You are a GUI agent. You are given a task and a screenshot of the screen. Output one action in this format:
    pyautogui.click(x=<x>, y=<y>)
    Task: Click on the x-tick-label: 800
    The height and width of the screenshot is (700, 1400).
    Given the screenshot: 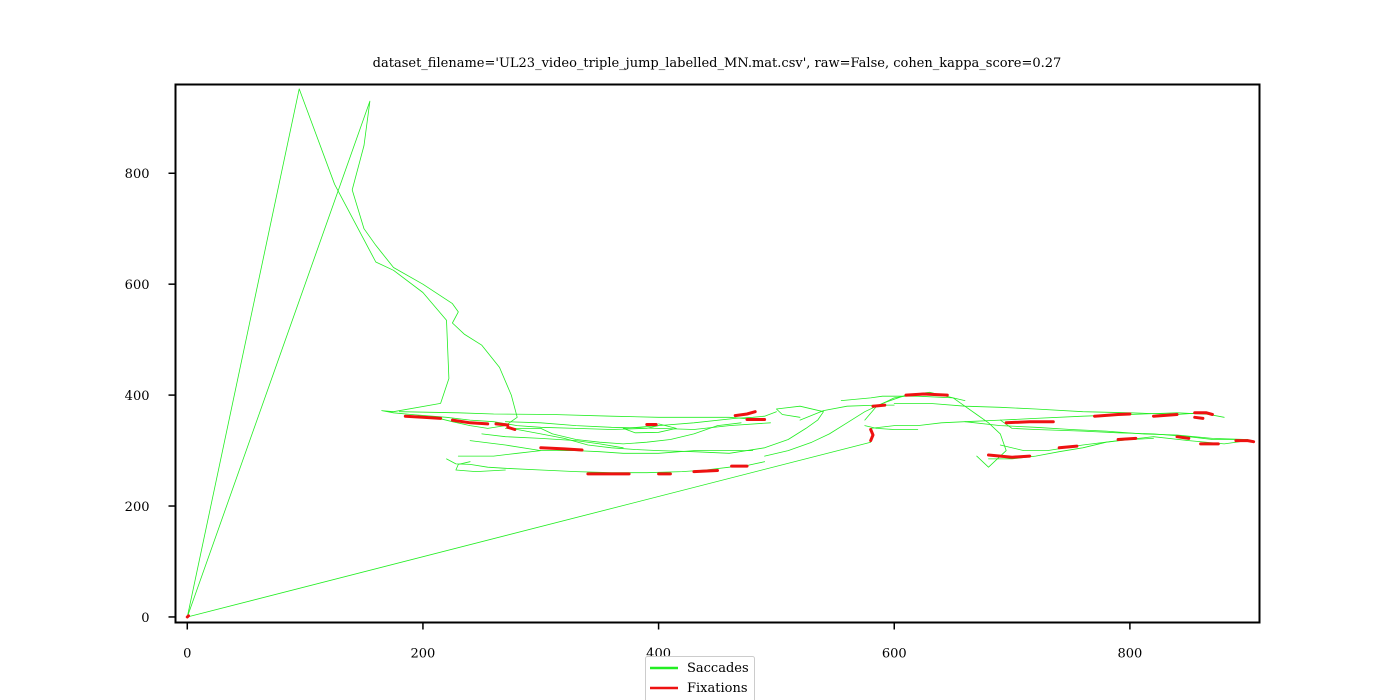 What is the action you would take?
    pyautogui.click(x=1129, y=654)
    